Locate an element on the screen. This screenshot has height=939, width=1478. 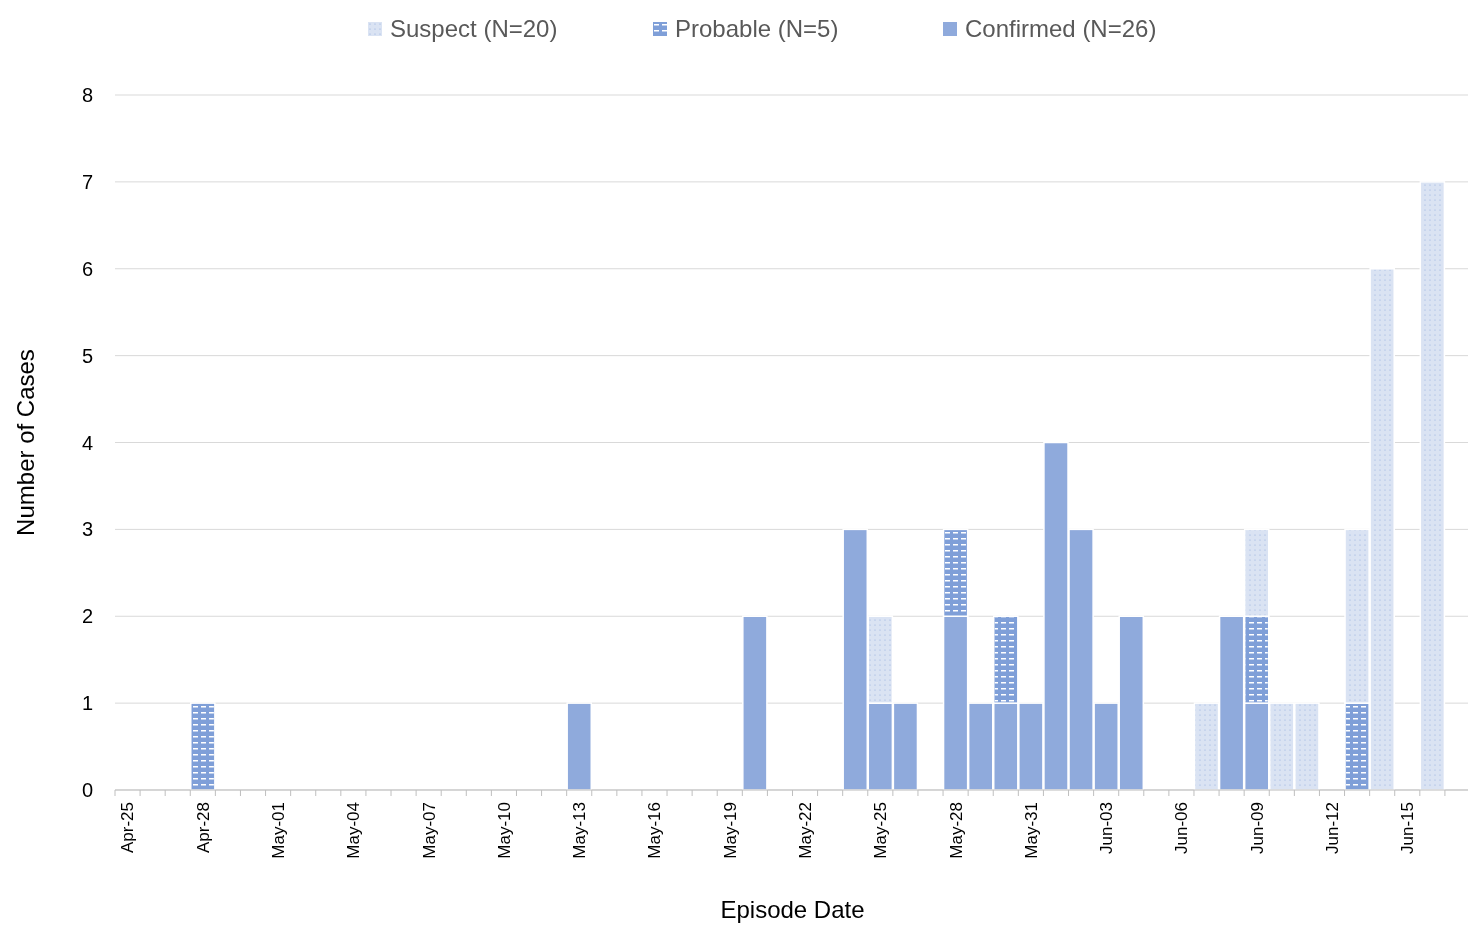
y-tick-label: 0 is located at coordinates (87, 790).